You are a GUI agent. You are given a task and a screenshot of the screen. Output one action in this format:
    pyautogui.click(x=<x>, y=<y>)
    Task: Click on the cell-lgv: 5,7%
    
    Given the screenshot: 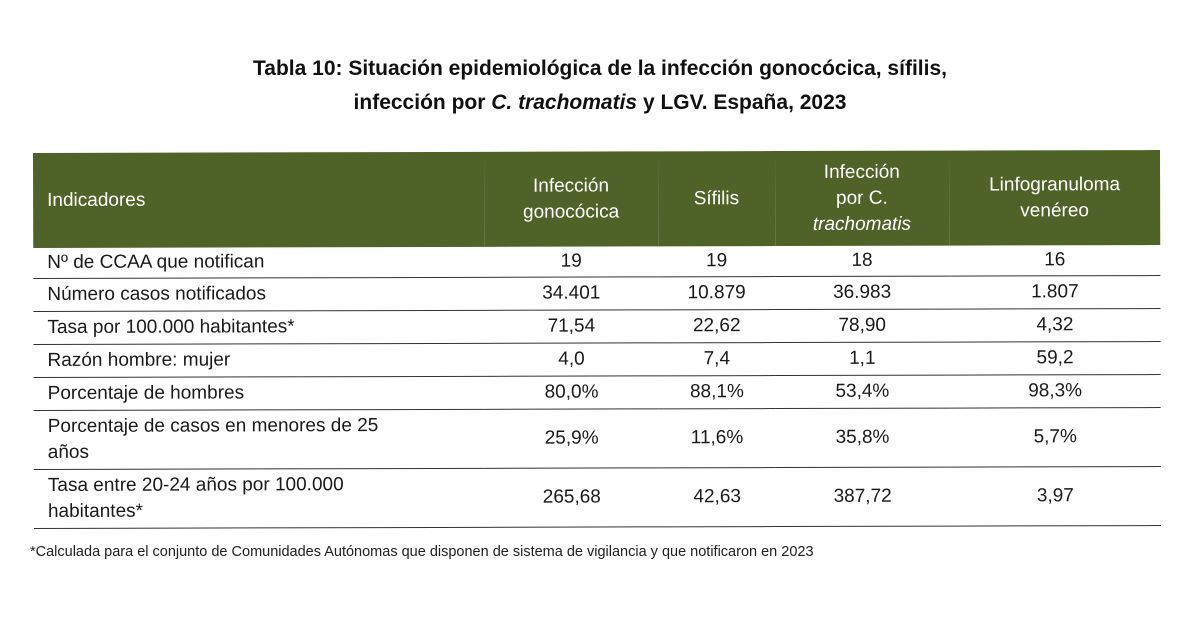 What is the action you would take?
    pyautogui.click(x=1055, y=437)
    